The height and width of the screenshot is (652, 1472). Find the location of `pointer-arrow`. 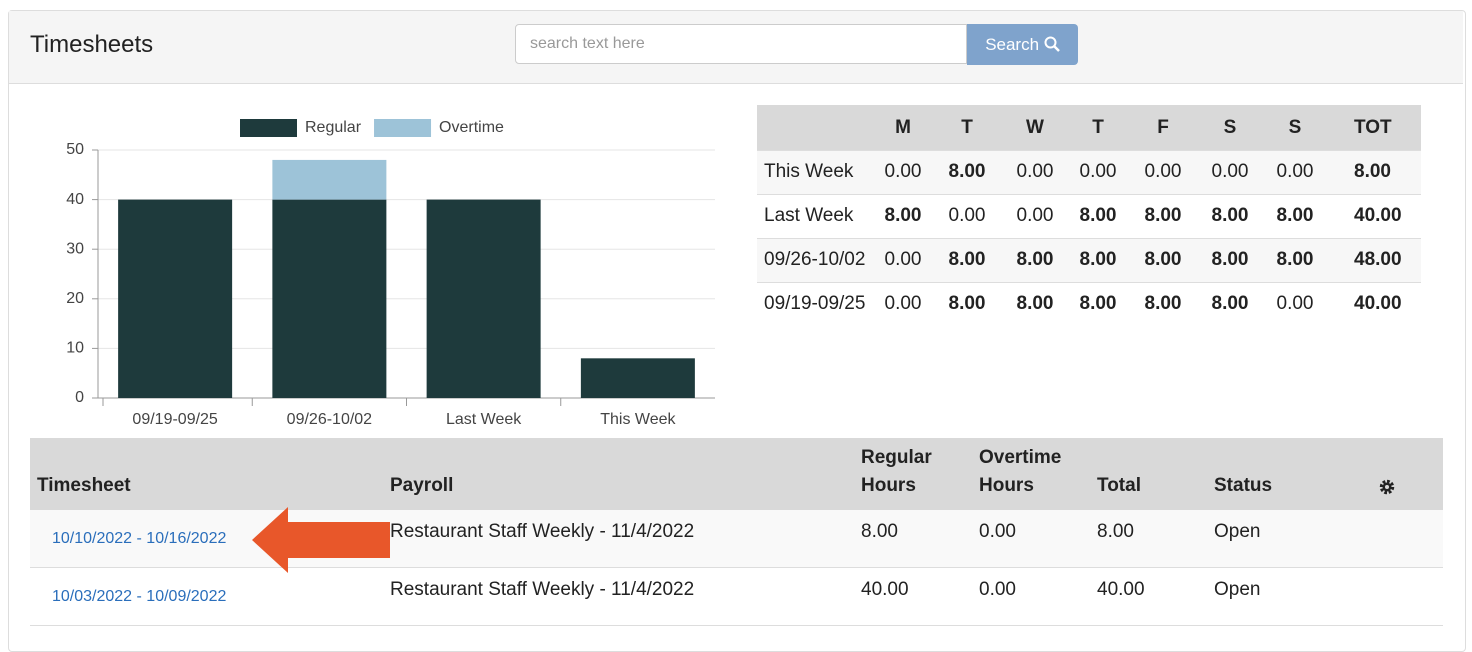

pointer-arrow is located at coordinates (321, 540).